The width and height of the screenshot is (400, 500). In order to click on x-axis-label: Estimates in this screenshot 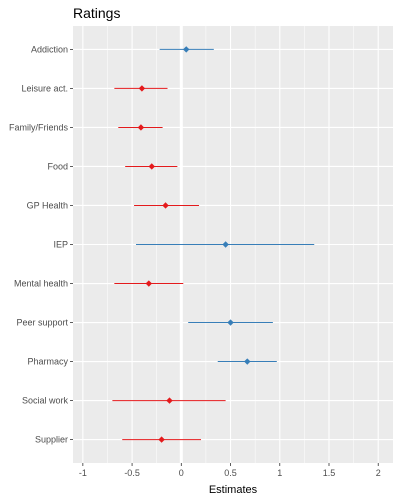, I will do `click(233, 490)`.